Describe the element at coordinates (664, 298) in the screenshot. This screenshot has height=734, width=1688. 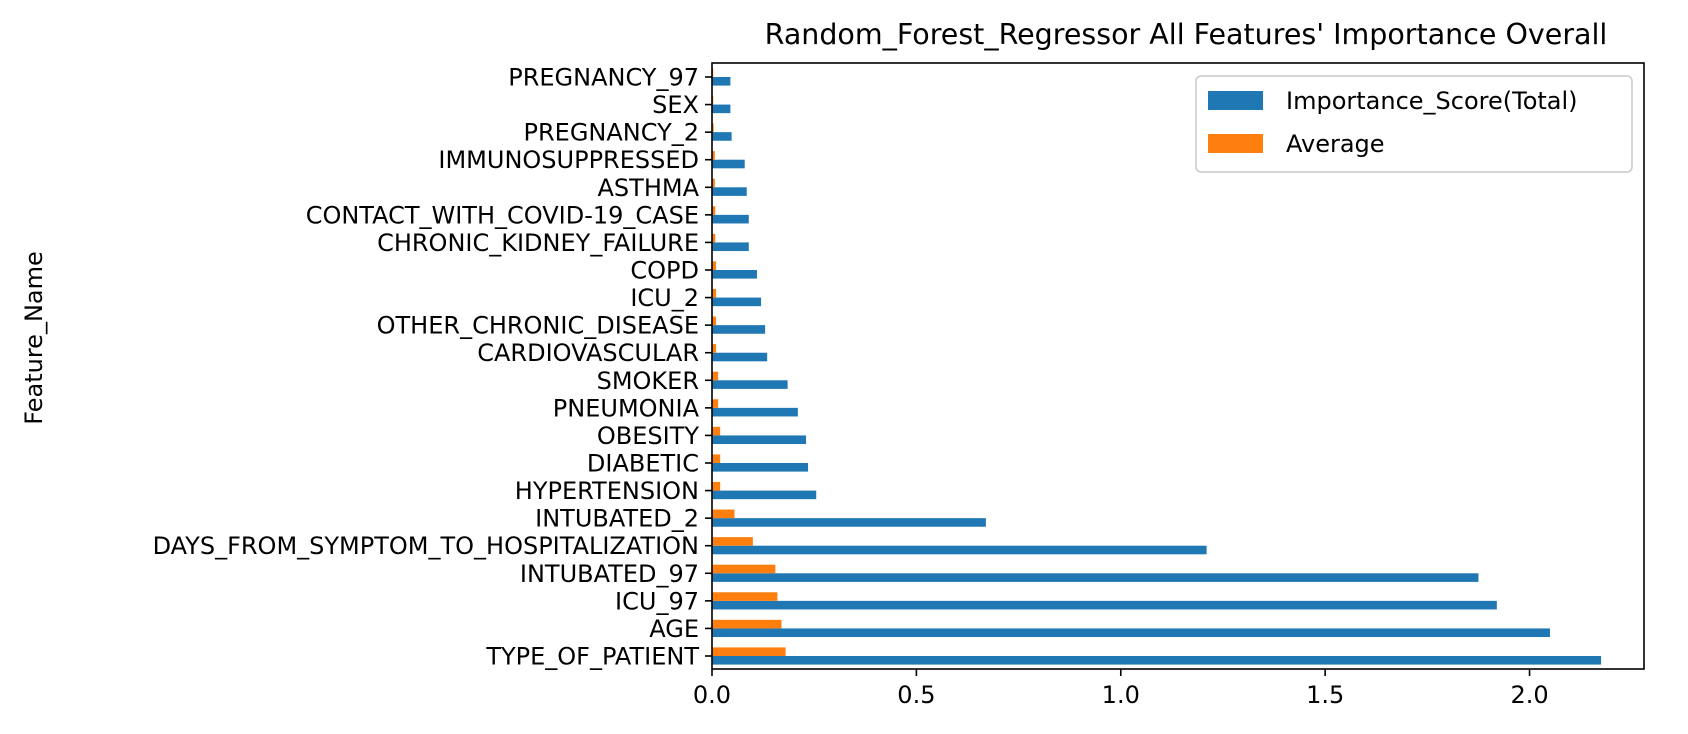
I see `y-tick-label: ICU_2` at that location.